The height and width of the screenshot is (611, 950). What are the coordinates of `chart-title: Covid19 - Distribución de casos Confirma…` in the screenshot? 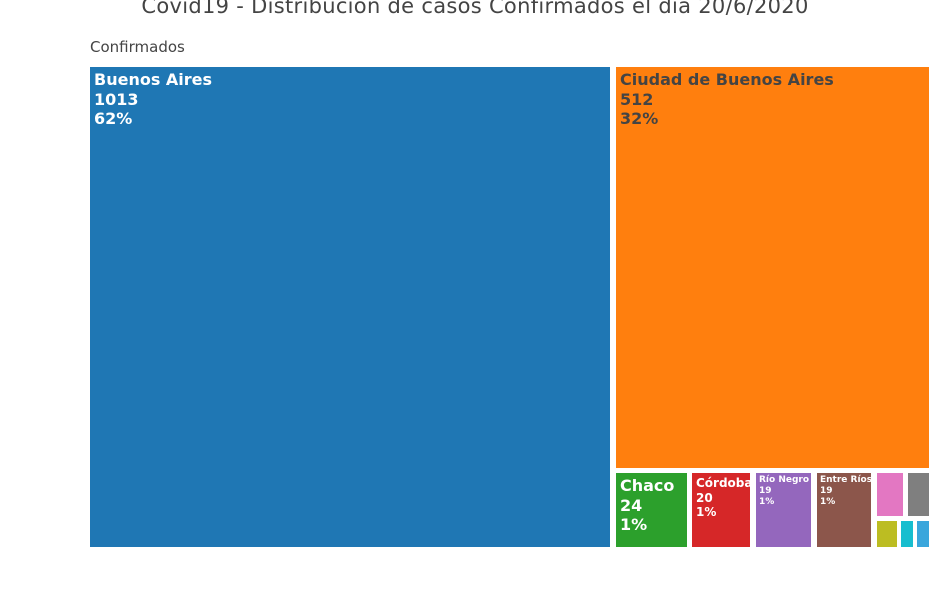 It's located at (475, 9).